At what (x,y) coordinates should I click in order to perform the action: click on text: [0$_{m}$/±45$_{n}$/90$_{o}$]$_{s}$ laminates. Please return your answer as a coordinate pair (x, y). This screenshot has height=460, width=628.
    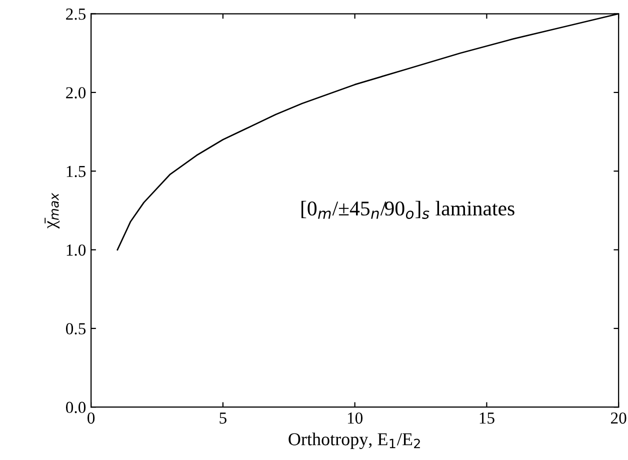
    Looking at the image, I should click on (408, 209).